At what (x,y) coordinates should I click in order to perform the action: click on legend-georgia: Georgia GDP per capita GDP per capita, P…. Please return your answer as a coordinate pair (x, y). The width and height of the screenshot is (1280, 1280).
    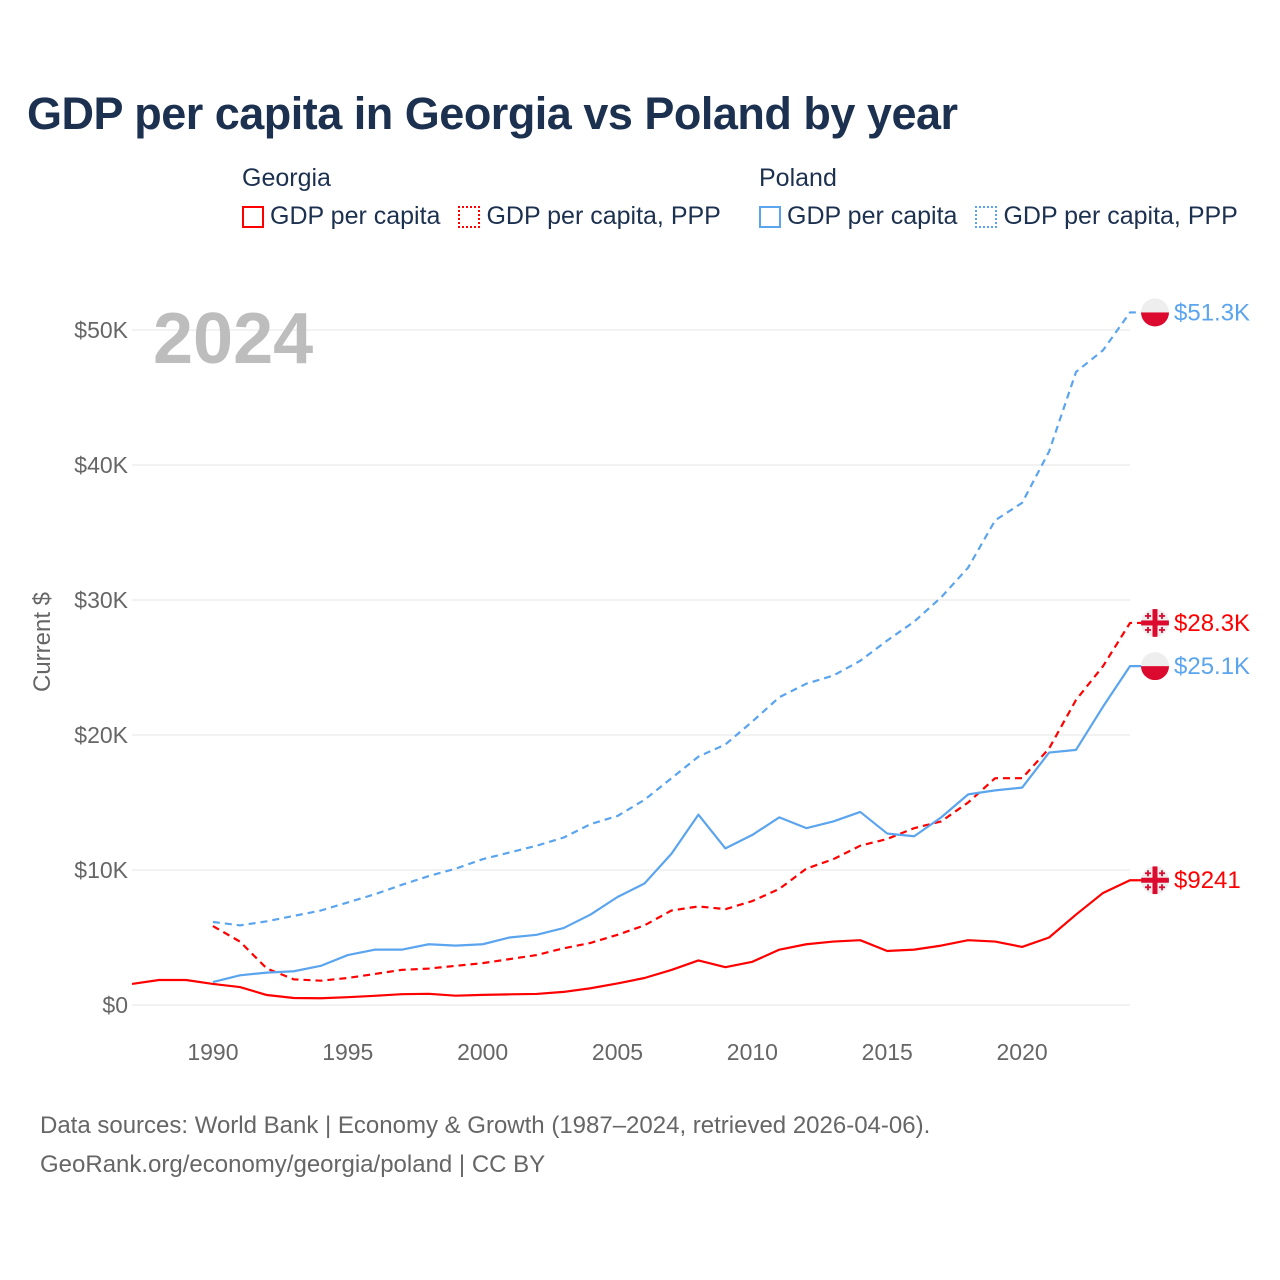
    Looking at the image, I should click on (481, 195).